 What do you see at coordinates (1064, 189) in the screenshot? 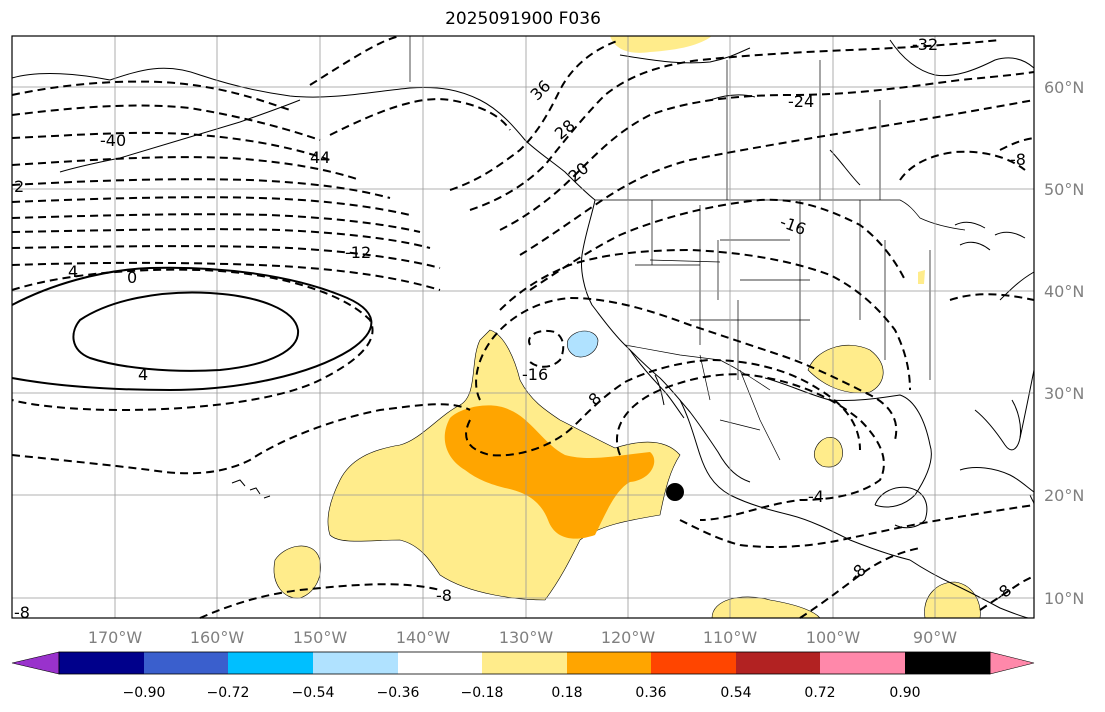
I see `lat-label-50n: 50°N` at bounding box center [1064, 189].